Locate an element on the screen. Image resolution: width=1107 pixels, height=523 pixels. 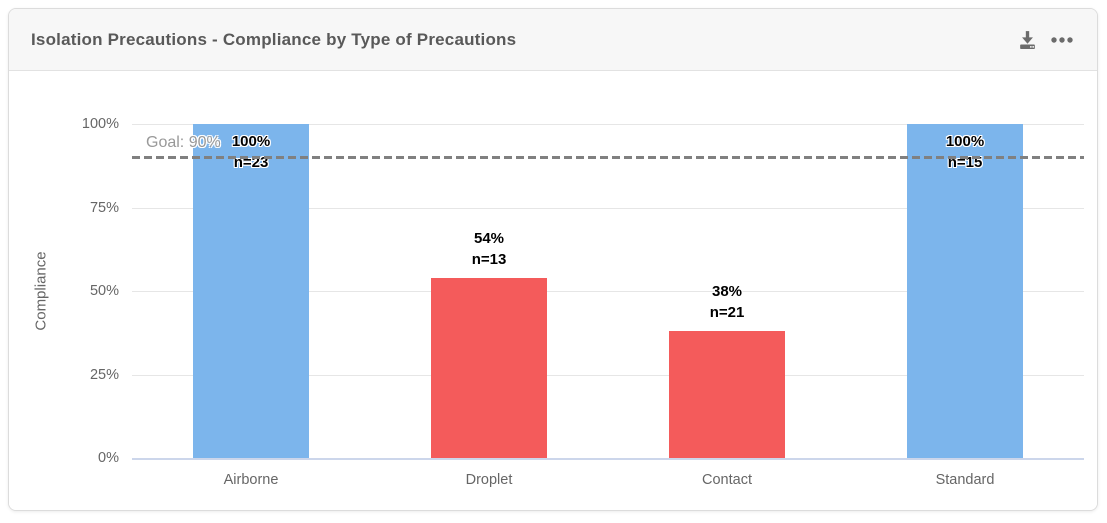
bar-value-label: 100% n=23 is located at coordinates (251, 152).